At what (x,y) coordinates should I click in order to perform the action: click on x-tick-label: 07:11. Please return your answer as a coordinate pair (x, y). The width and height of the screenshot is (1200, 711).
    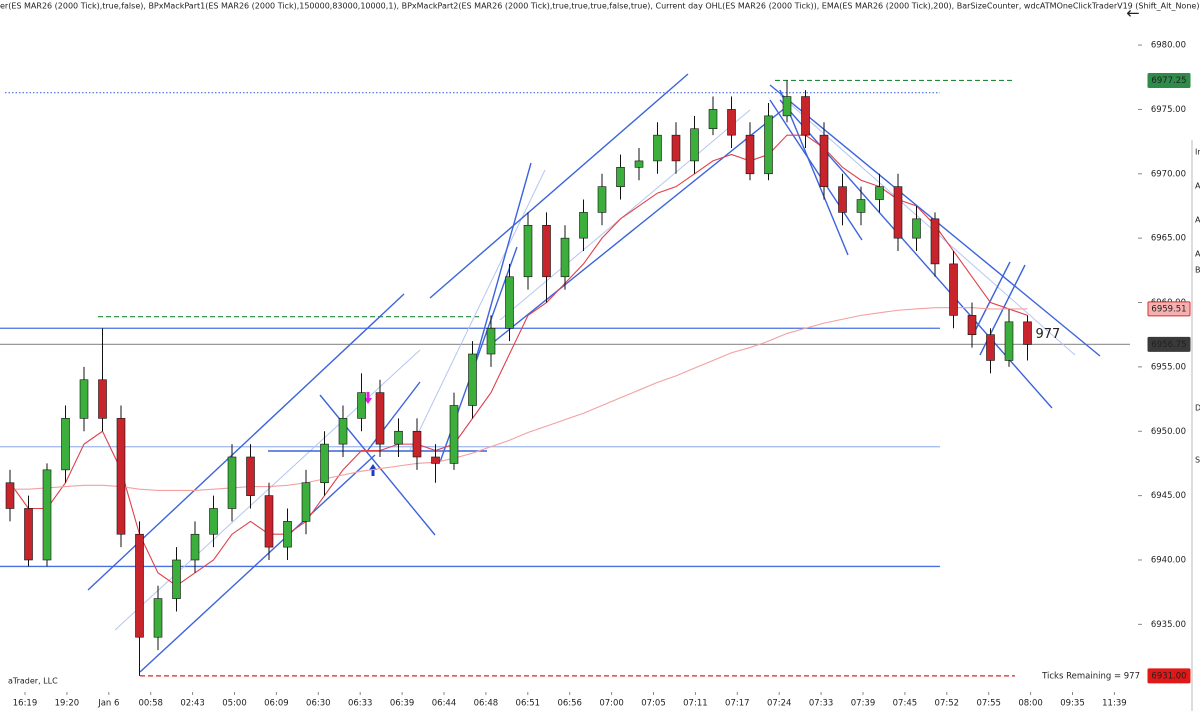
    Looking at the image, I should click on (695, 704).